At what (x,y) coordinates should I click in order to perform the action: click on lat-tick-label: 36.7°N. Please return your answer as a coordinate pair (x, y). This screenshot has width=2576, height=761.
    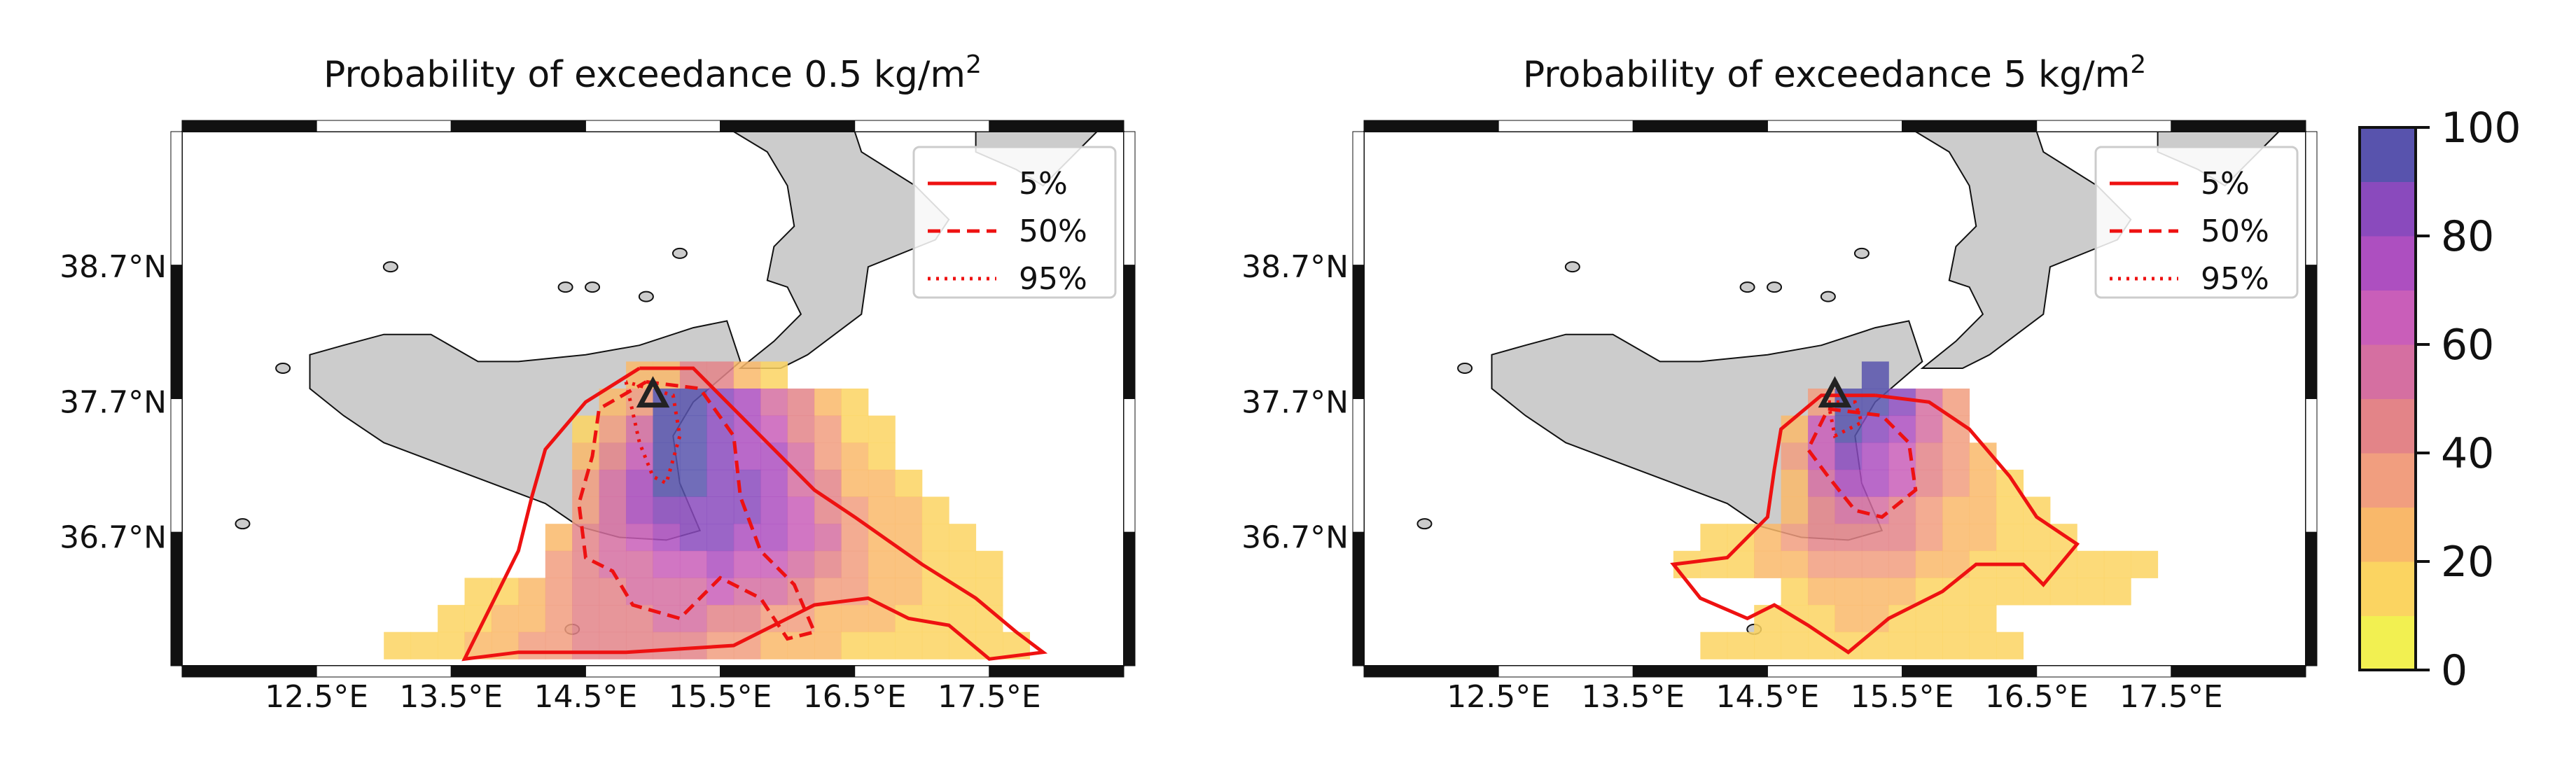
    Looking at the image, I should click on (113, 537).